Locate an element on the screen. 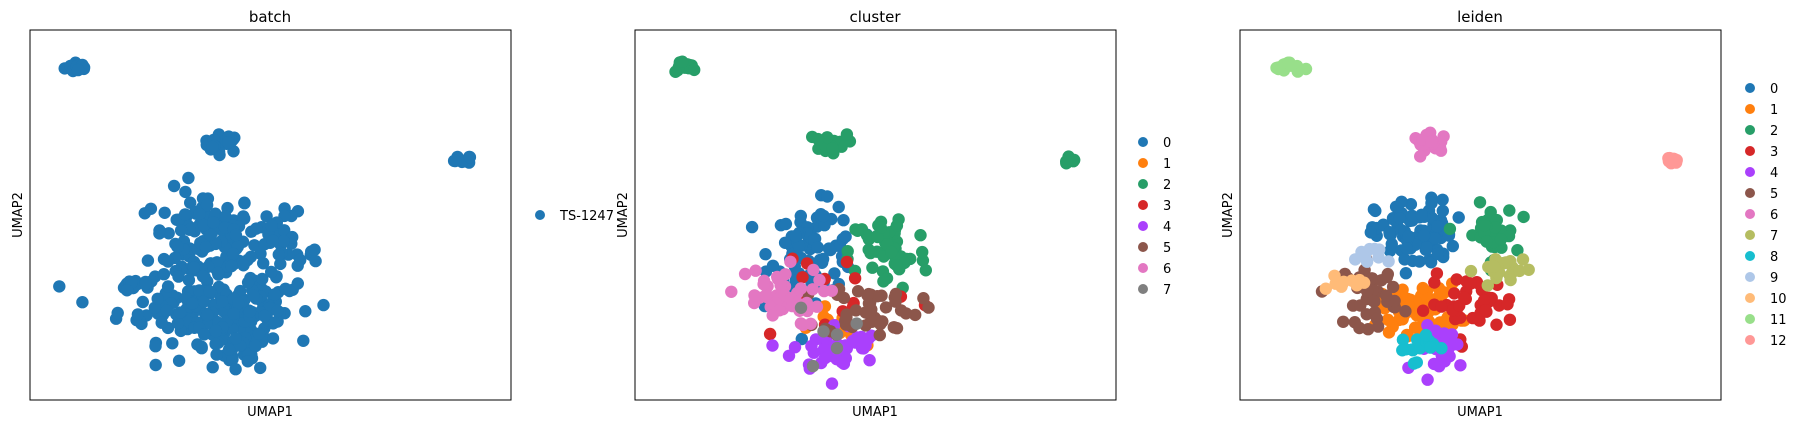 Image resolution: width=1805 pixels, height=429 pixels. legend-label: 7 is located at coordinates (1774, 236).